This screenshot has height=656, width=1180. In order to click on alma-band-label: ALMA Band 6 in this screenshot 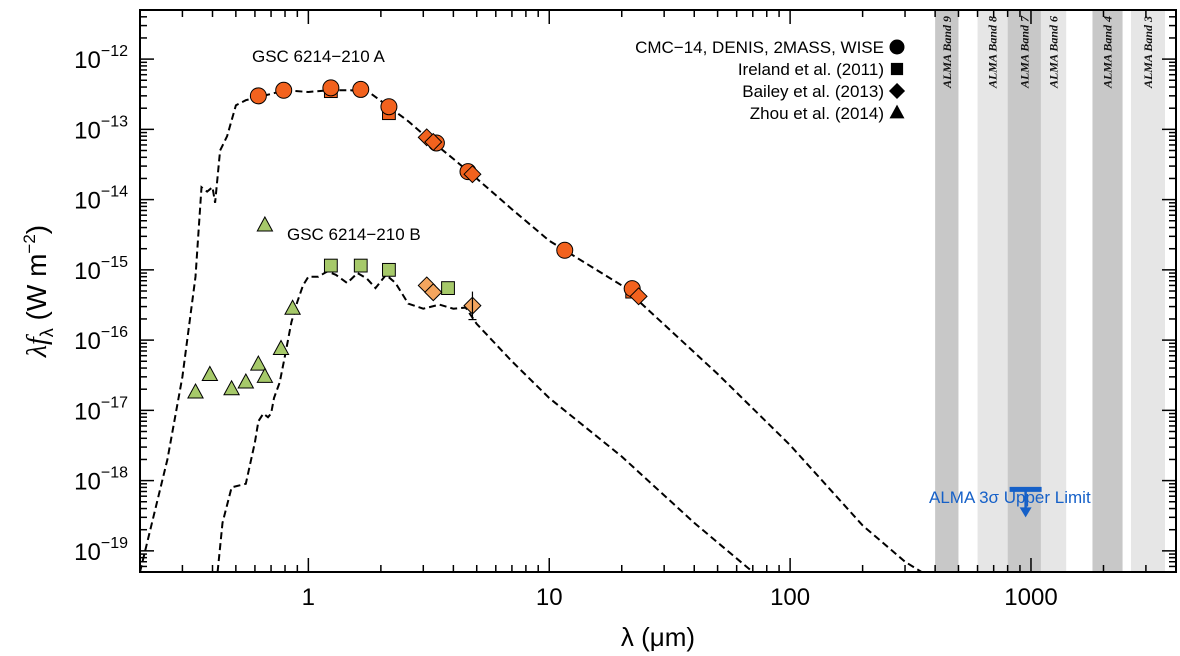, I will do `click(1054, 52)`.